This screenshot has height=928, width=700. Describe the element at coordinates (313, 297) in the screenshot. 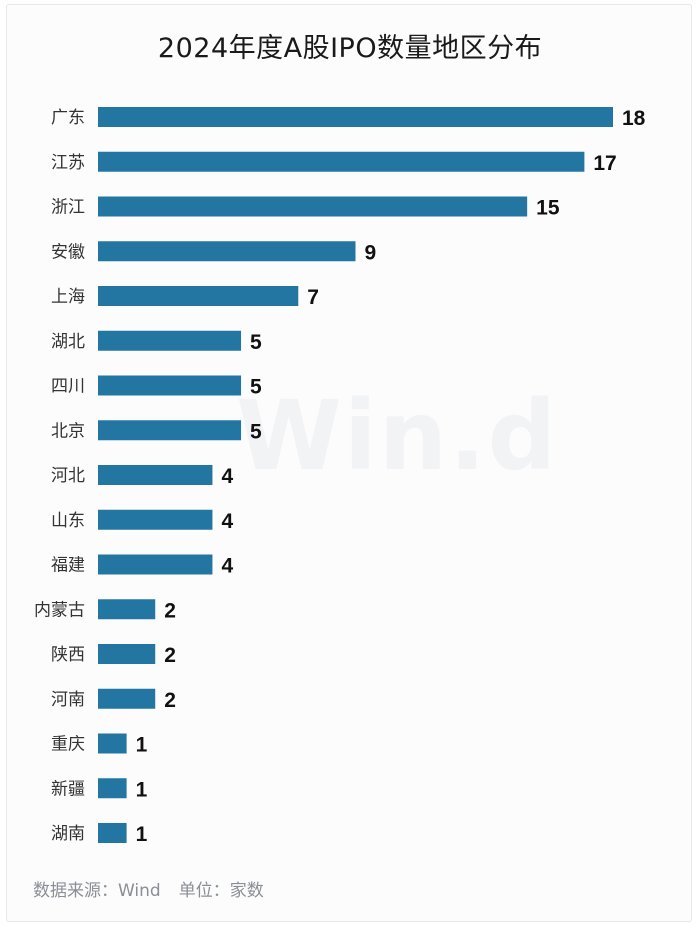

I see `value-label: 7` at that location.